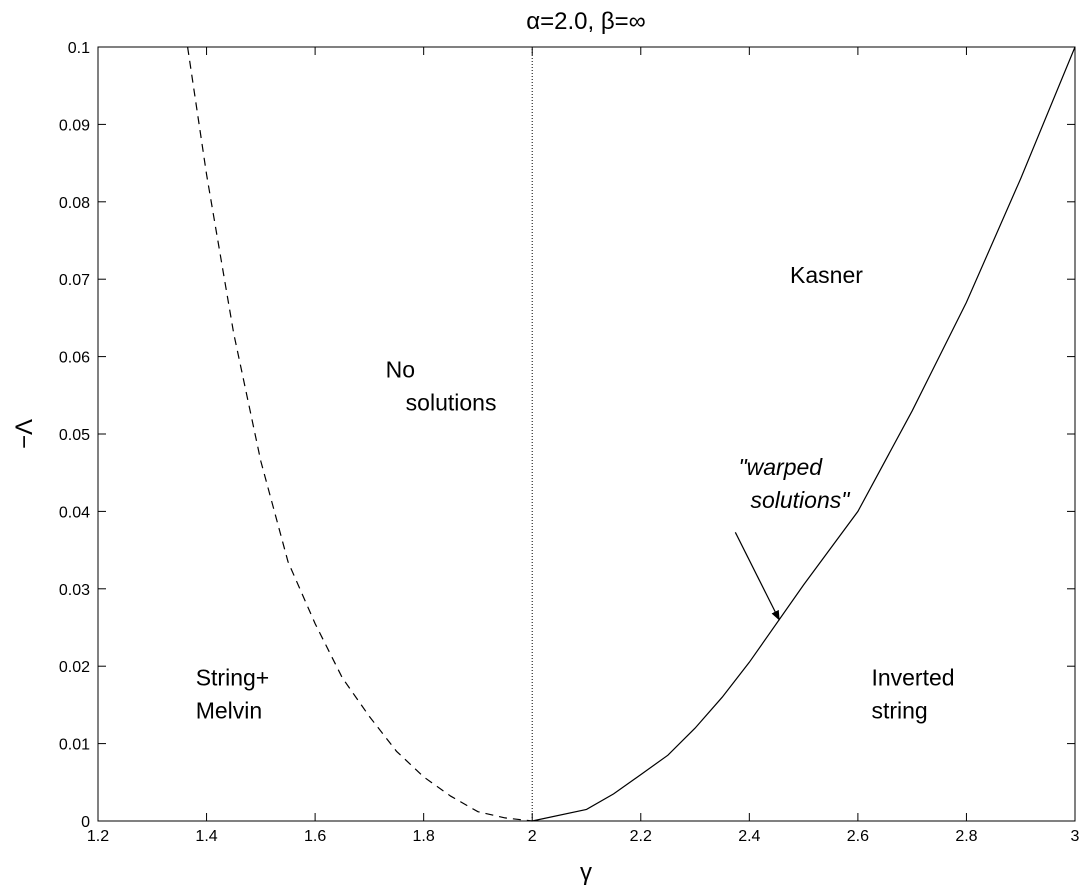 Image resolution: width=1087 pixels, height=893 pixels. What do you see at coordinates (966, 836) in the screenshot?
I see `x-tick-label: 2.8` at bounding box center [966, 836].